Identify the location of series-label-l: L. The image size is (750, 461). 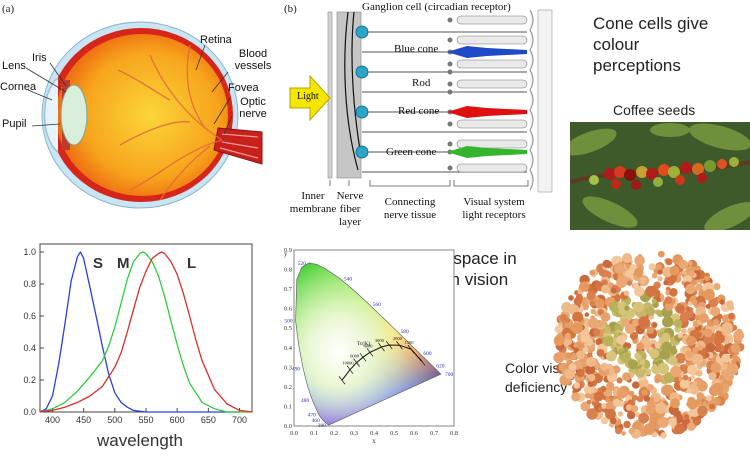
(192, 263).